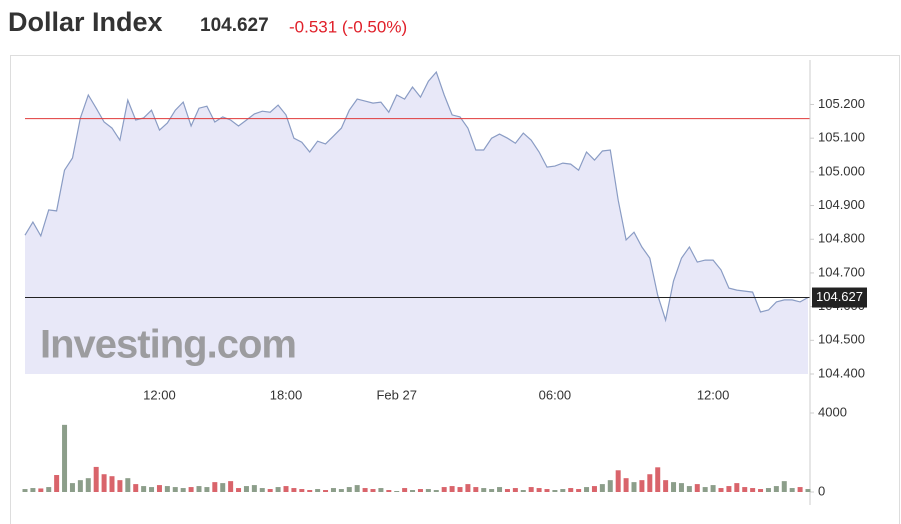 The height and width of the screenshot is (524, 901). What do you see at coordinates (234, 25) in the screenshot?
I see `price: 104.627` at bounding box center [234, 25].